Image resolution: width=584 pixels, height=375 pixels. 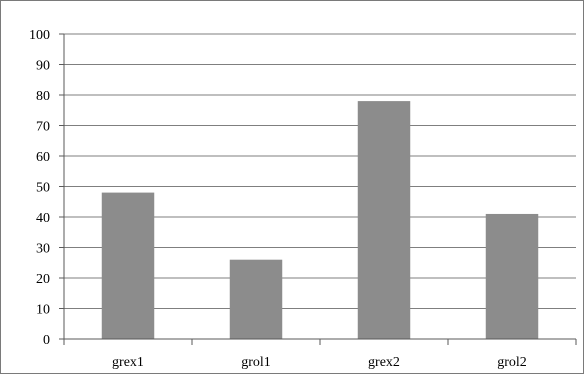 What do you see at coordinates (43, 157) in the screenshot?
I see `y-tick-label: 60` at bounding box center [43, 157].